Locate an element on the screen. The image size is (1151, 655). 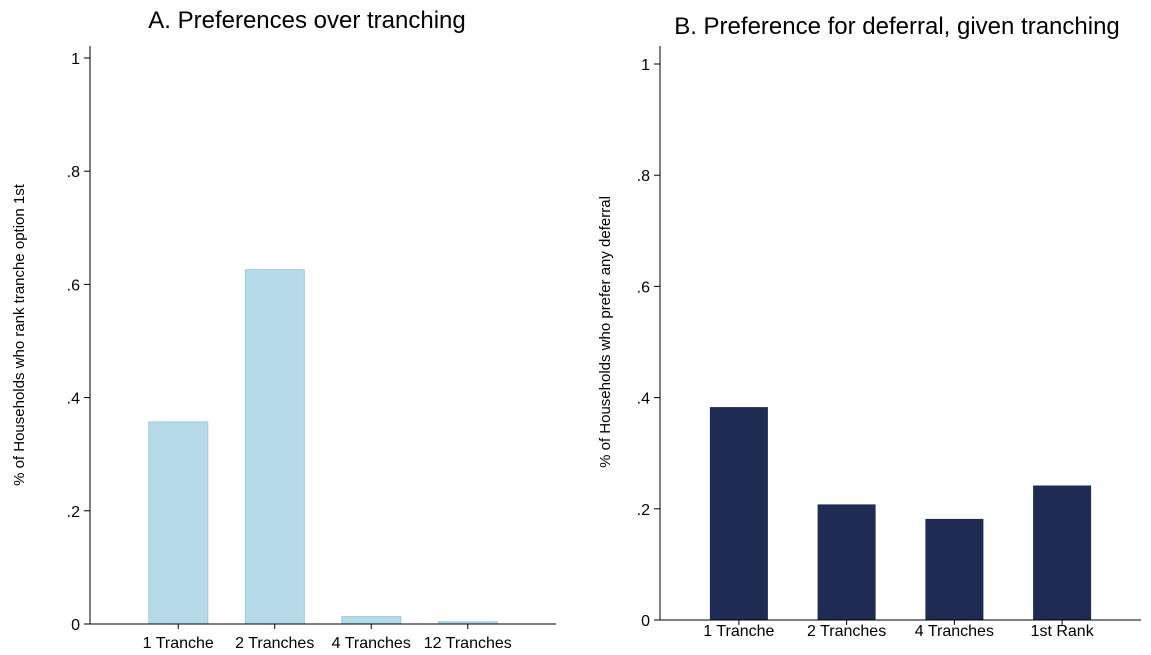
panel-b-x-tick-label: 4 Tranches is located at coordinates (954, 631).